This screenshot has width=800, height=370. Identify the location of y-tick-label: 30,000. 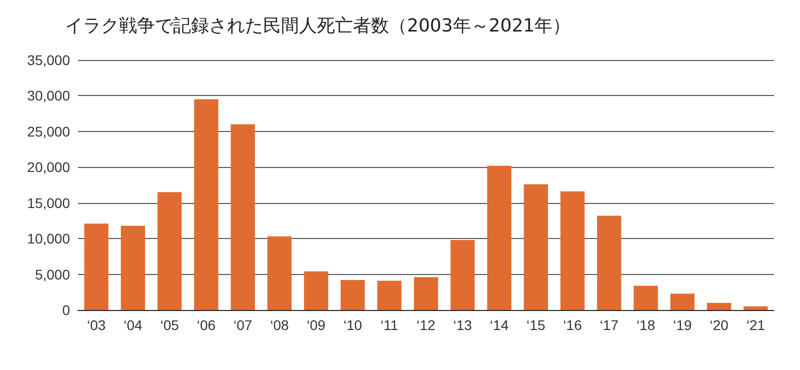
(48, 96).